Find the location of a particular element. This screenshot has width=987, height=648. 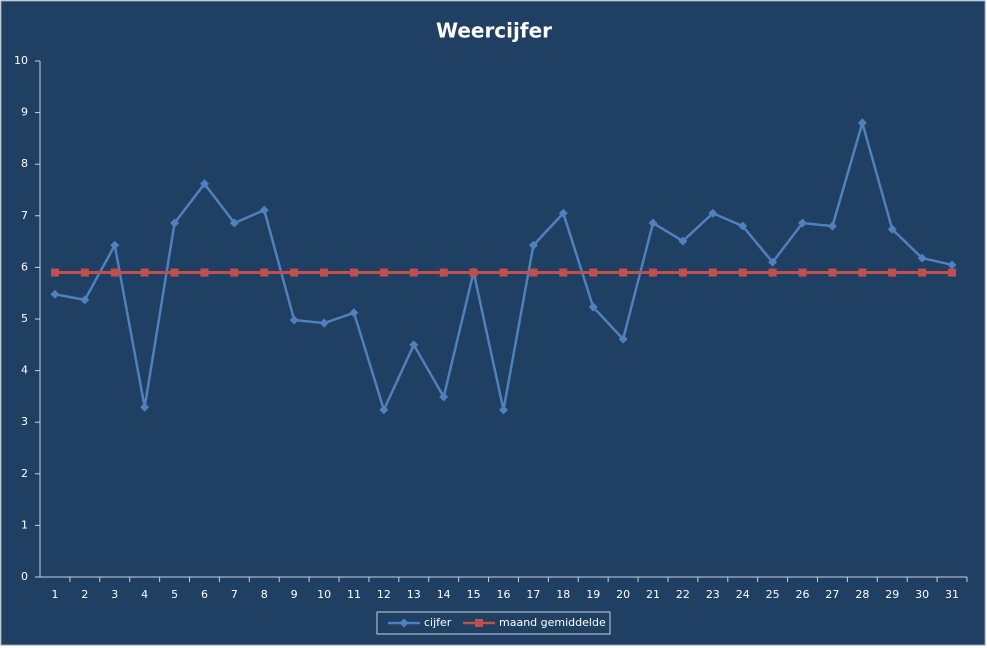

y-tick-label: 9 is located at coordinates (24, 112).